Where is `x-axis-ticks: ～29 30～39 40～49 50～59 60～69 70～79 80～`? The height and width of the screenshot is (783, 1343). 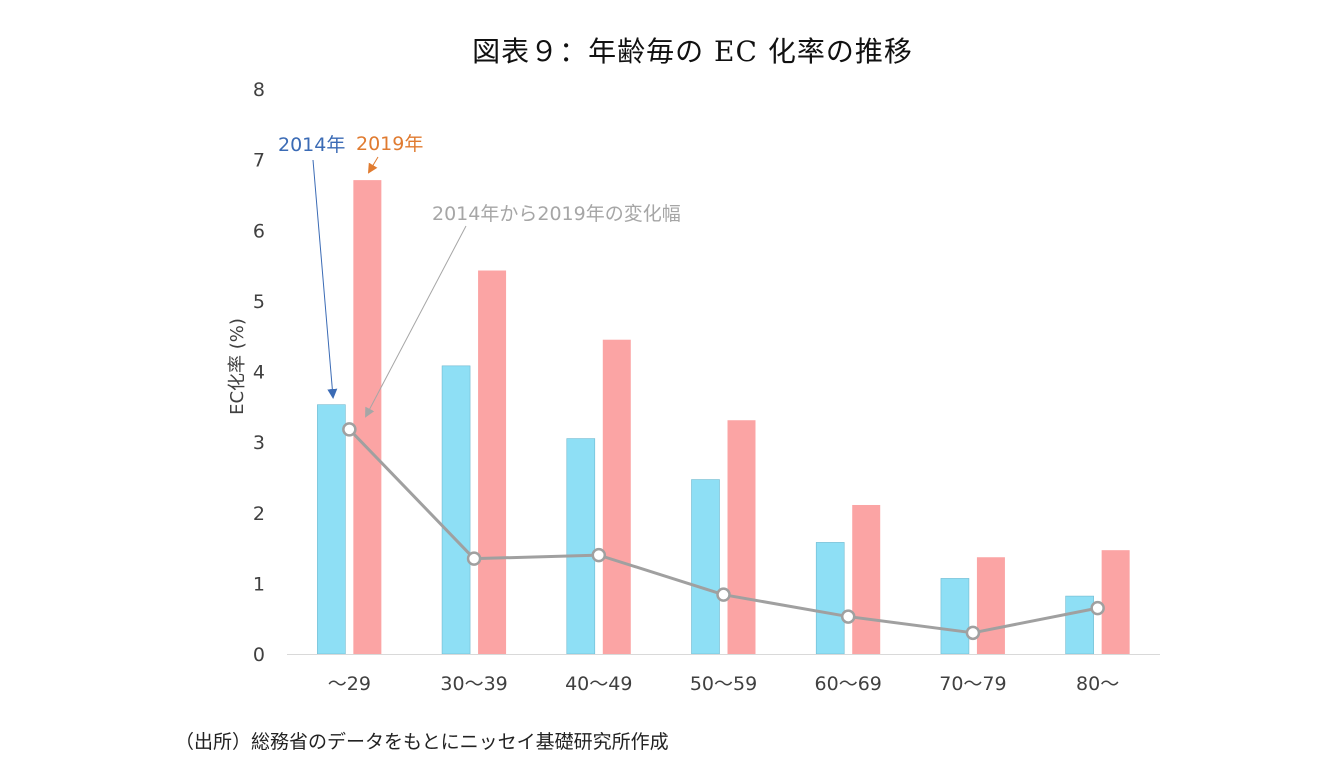 x-axis-ticks: ～29 30～39 40～49 50～59 60～69 70～79 80～ is located at coordinates (723, 684).